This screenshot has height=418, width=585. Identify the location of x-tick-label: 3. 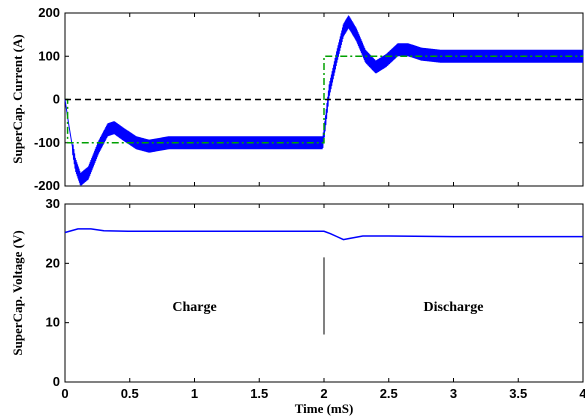
(453, 393).